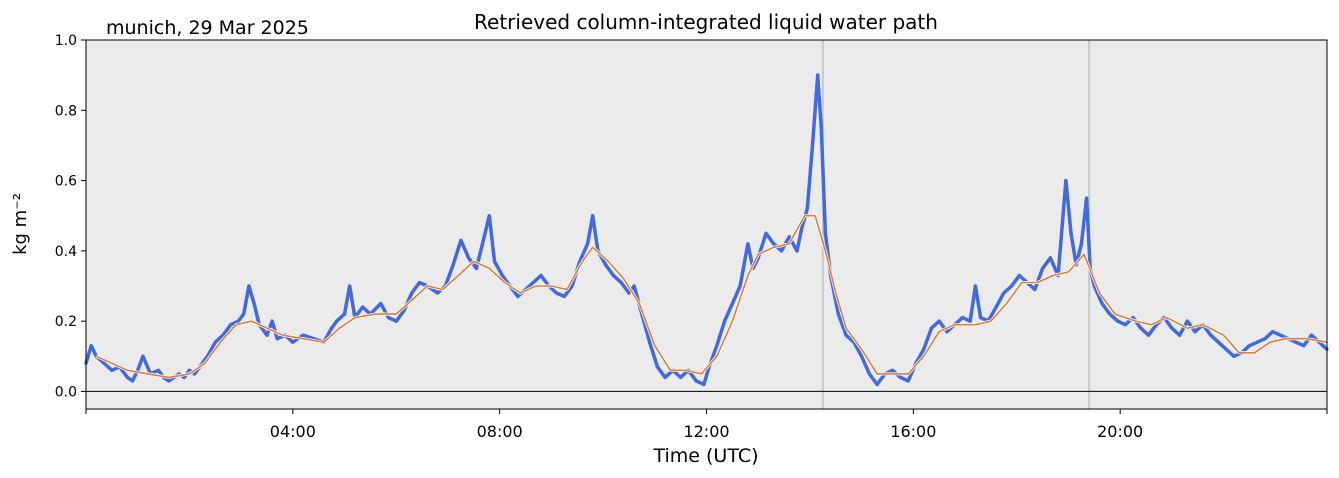  What do you see at coordinates (500, 431) in the screenshot?
I see `x-tick-label-1: 08:00` at bounding box center [500, 431].